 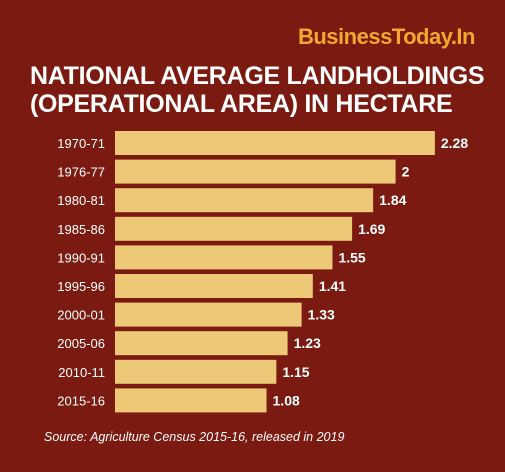 I want to click on category-label: 1995-96, so click(x=81, y=286).